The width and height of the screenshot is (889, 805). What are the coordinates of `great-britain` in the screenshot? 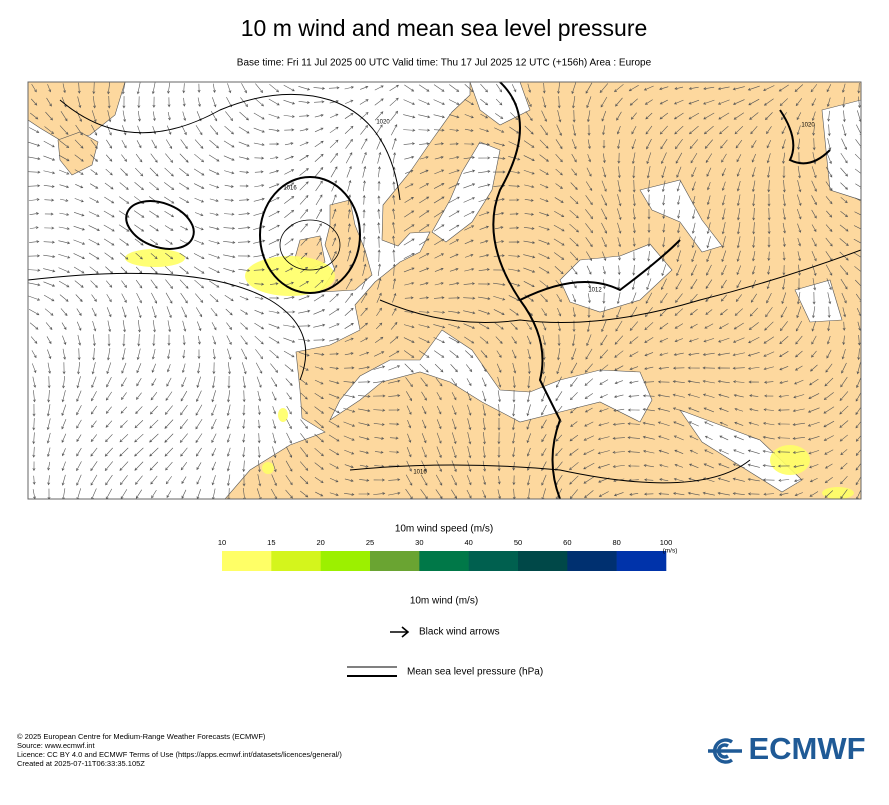 It's located at (346, 246).